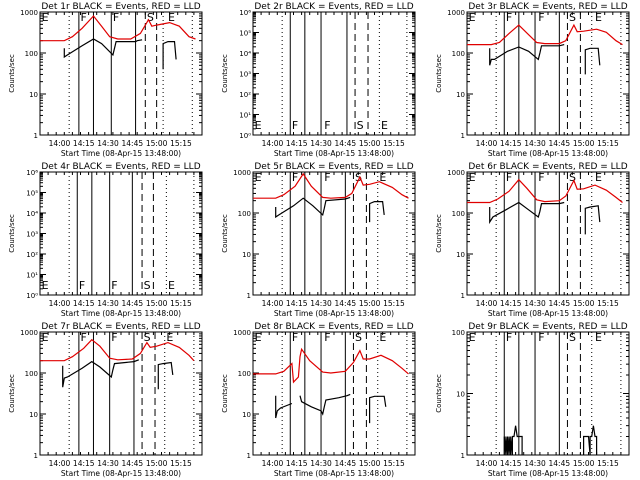 The height and width of the screenshot is (480, 640). Describe the element at coordinates (120, 167) in the screenshot. I see `chart-title: Det 4r BLACK = Events, RED = LLD` at that location.